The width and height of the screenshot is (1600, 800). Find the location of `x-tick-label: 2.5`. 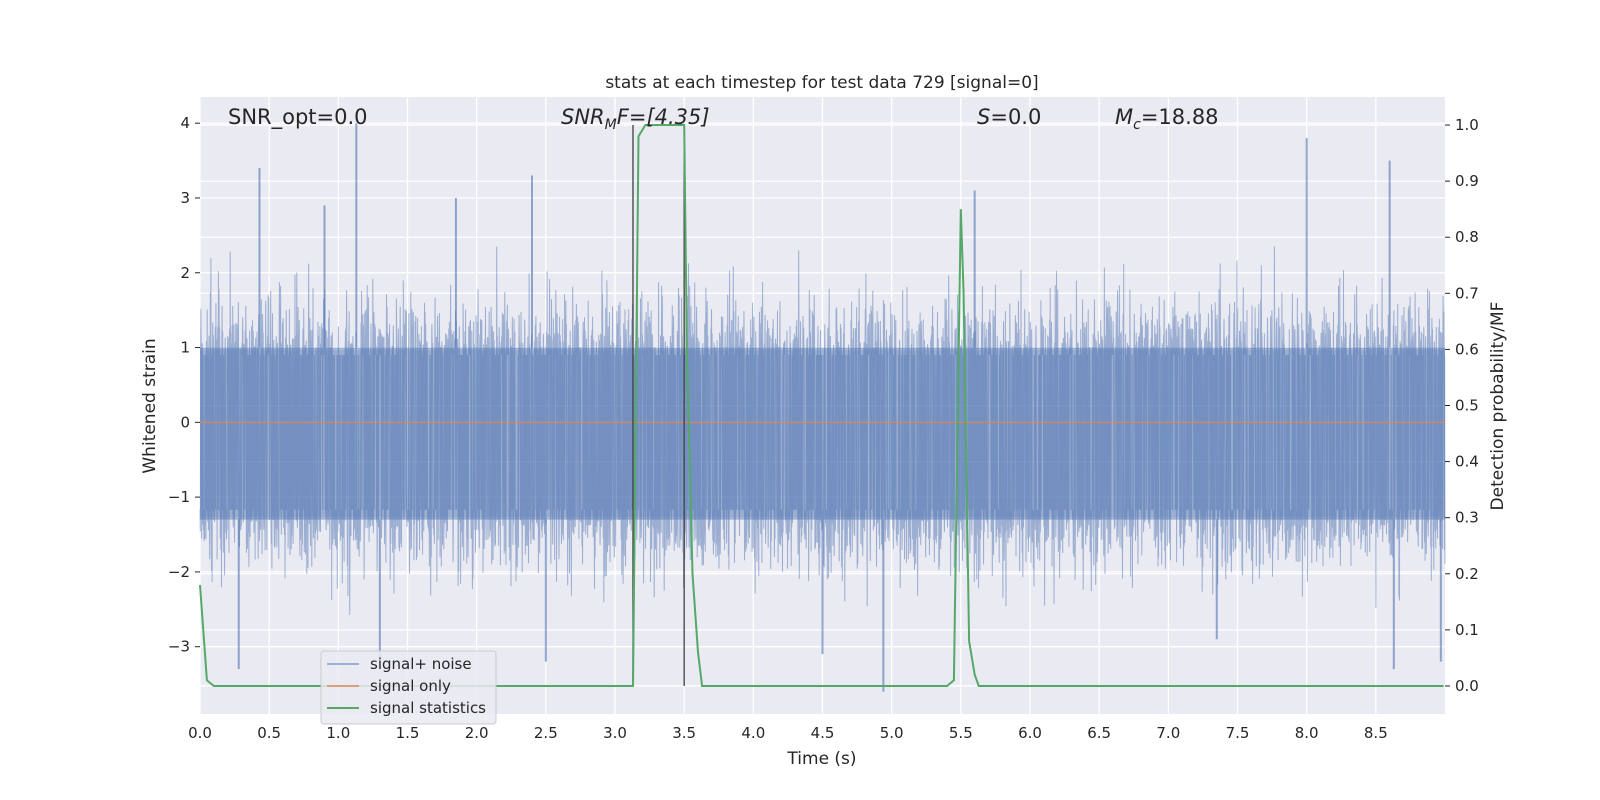

x-tick-label: 2.5 is located at coordinates (546, 733).